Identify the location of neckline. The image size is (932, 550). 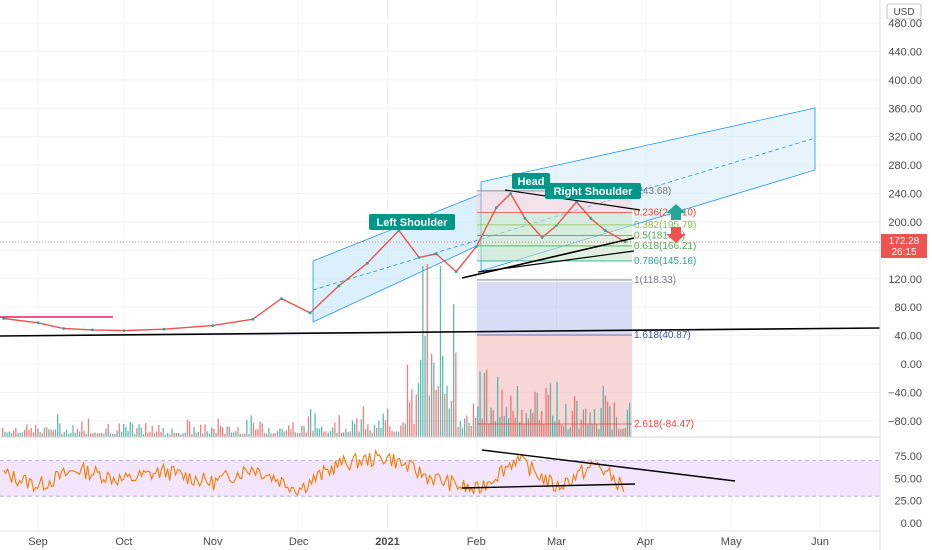
(548, 258).